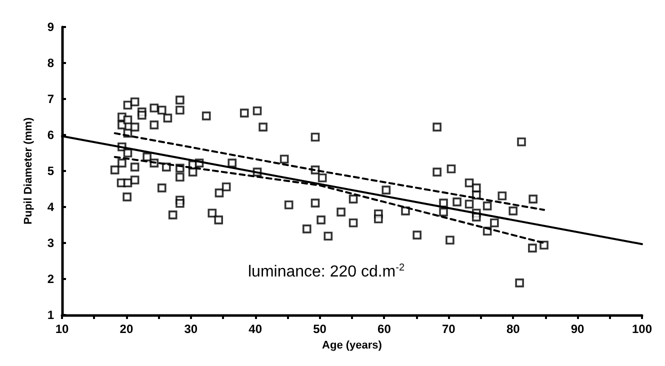 The image size is (665, 366). What do you see at coordinates (50, 207) in the screenshot?
I see `y-tick-label: 4` at bounding box center [50, 207].